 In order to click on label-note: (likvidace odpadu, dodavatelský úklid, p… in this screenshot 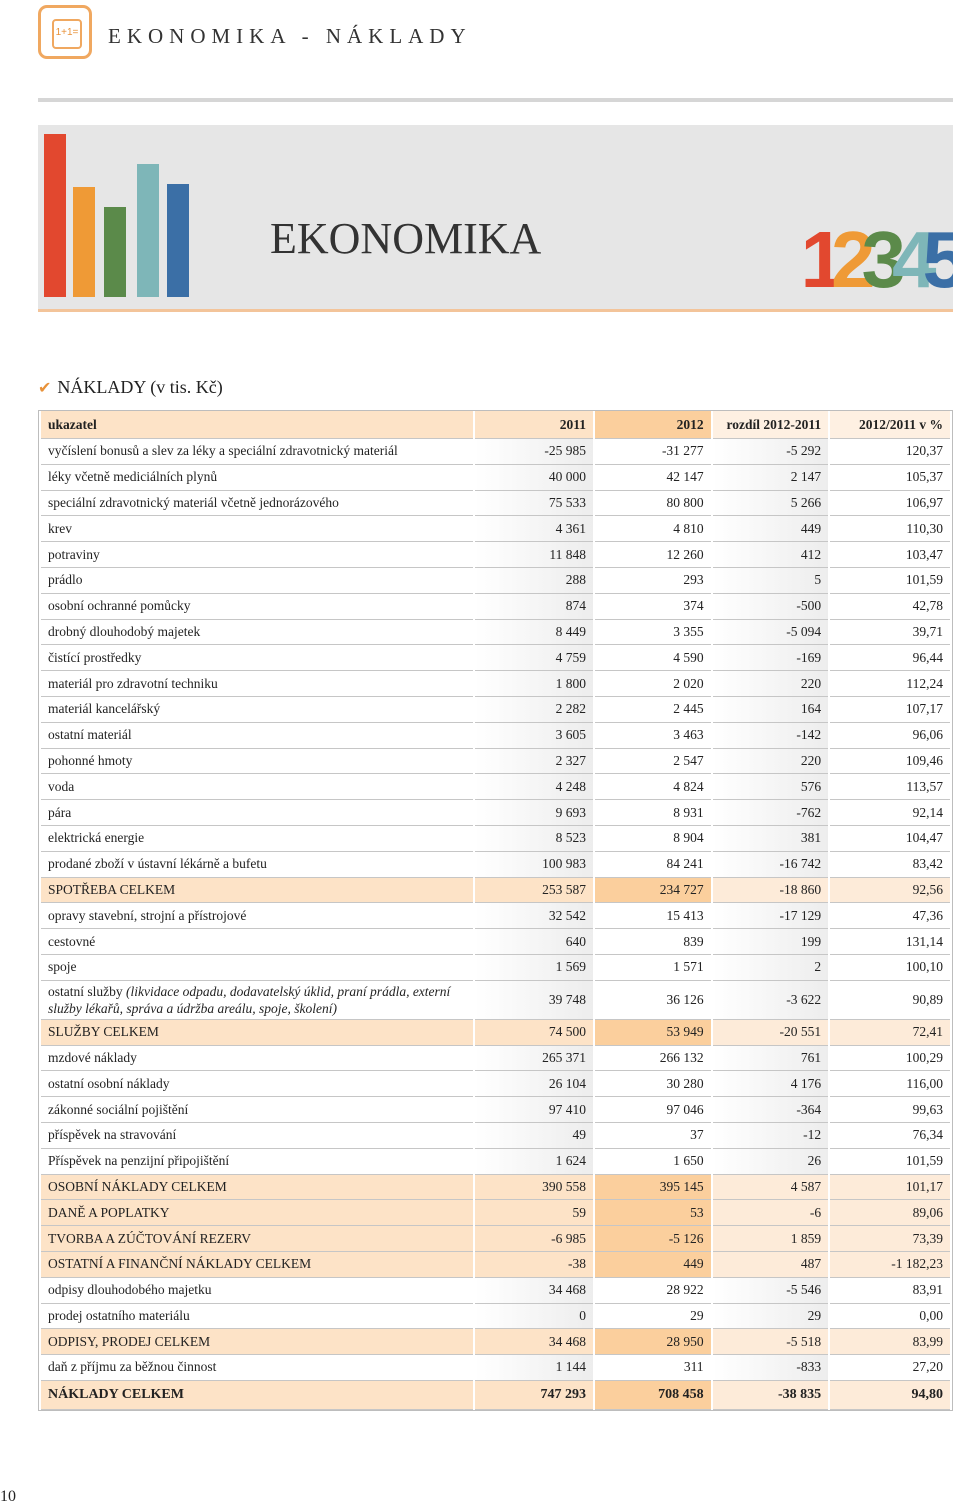, I will do `click(249, 999)`.